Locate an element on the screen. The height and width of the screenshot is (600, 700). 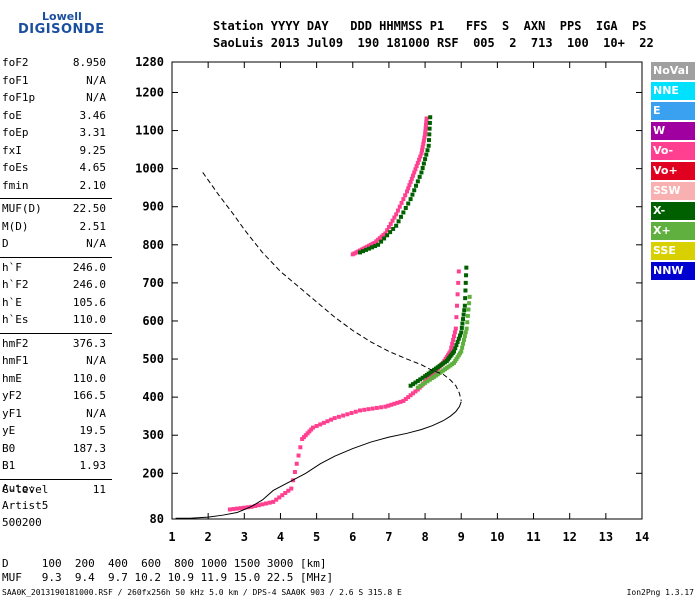
param-value: 2.51 is located at coordinates (93, 226).